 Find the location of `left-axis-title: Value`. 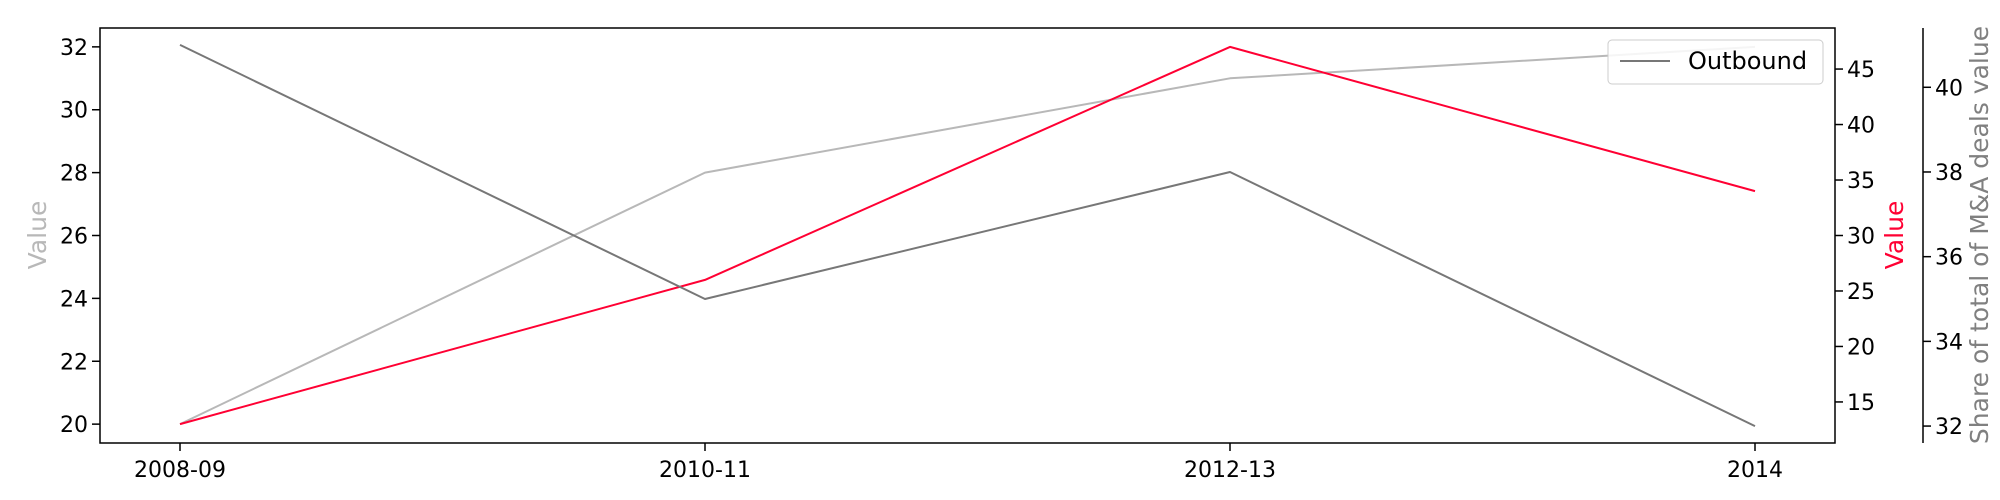

left-axis-title: Value is located at coordinates (37, 235).